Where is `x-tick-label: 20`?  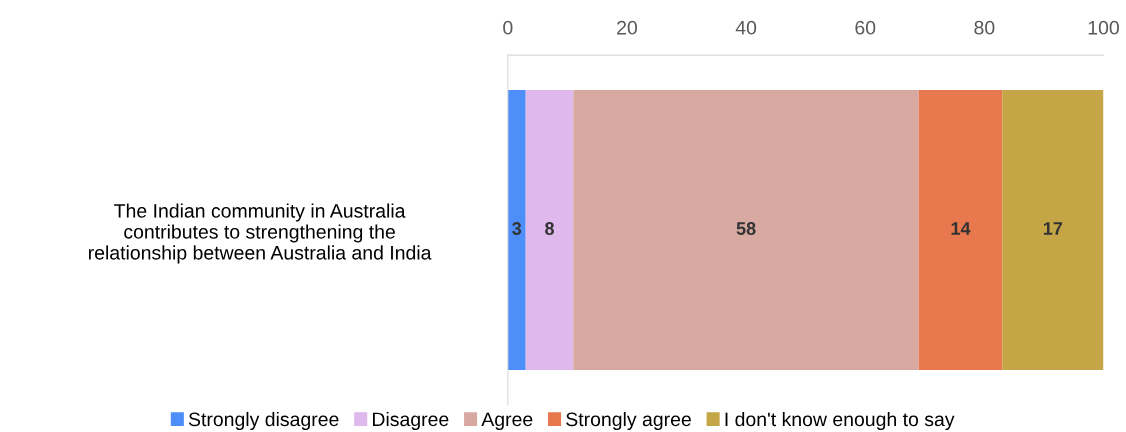
x-tick-label: 20 is located at coordinates (627, 27).